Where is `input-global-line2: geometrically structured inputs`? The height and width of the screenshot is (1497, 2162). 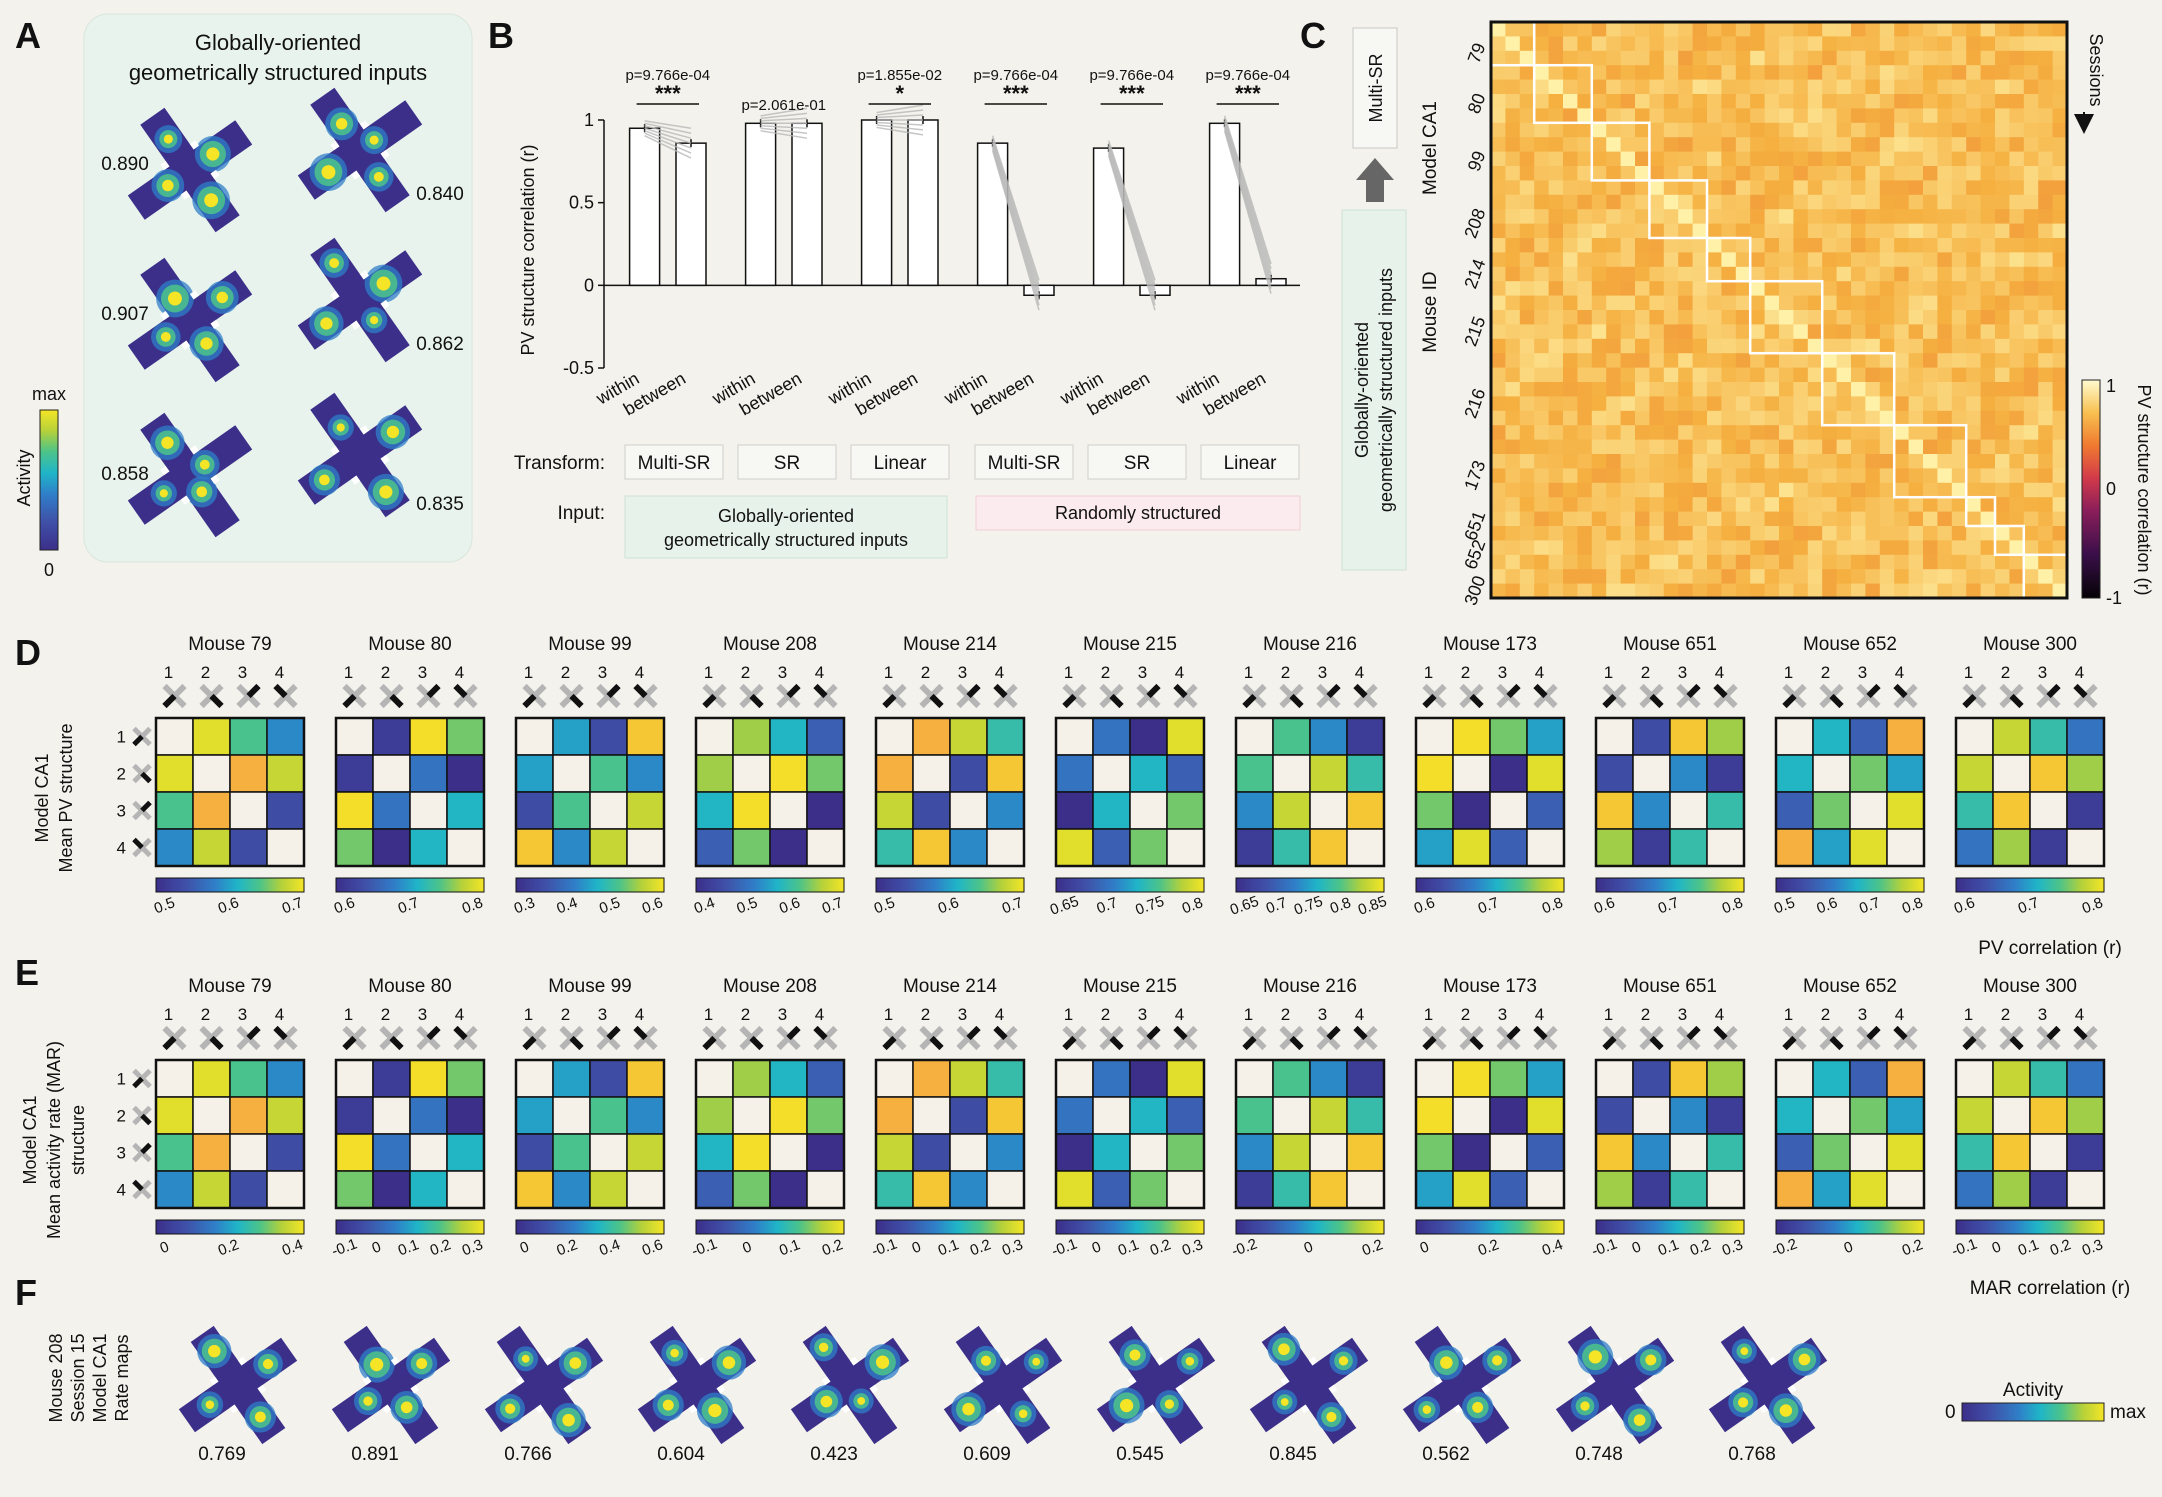 input-global-line2: geometrically structured inputs is located at coordinates (786, 540).